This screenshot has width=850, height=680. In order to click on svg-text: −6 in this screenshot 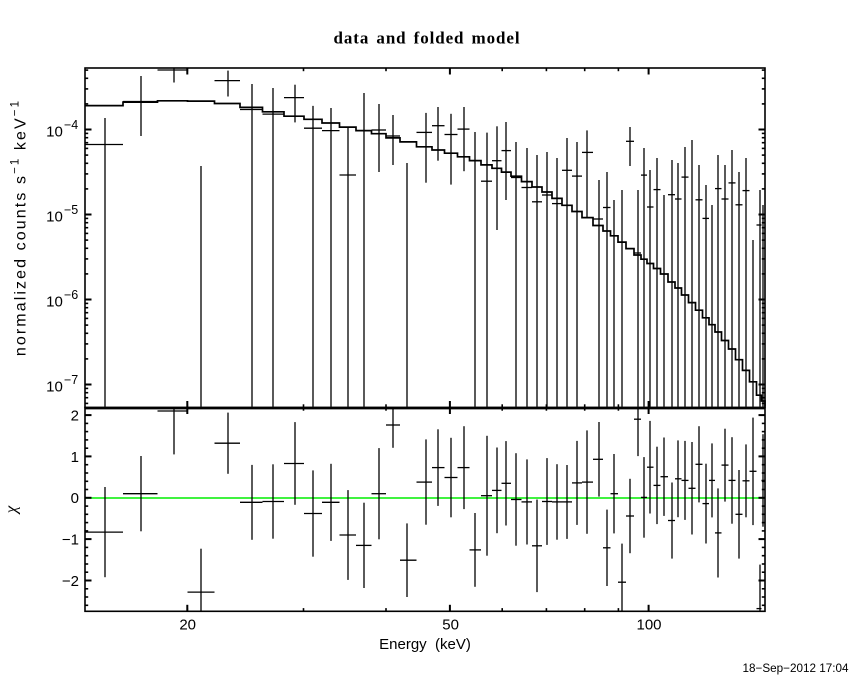, I will do `click(71, 295)`.